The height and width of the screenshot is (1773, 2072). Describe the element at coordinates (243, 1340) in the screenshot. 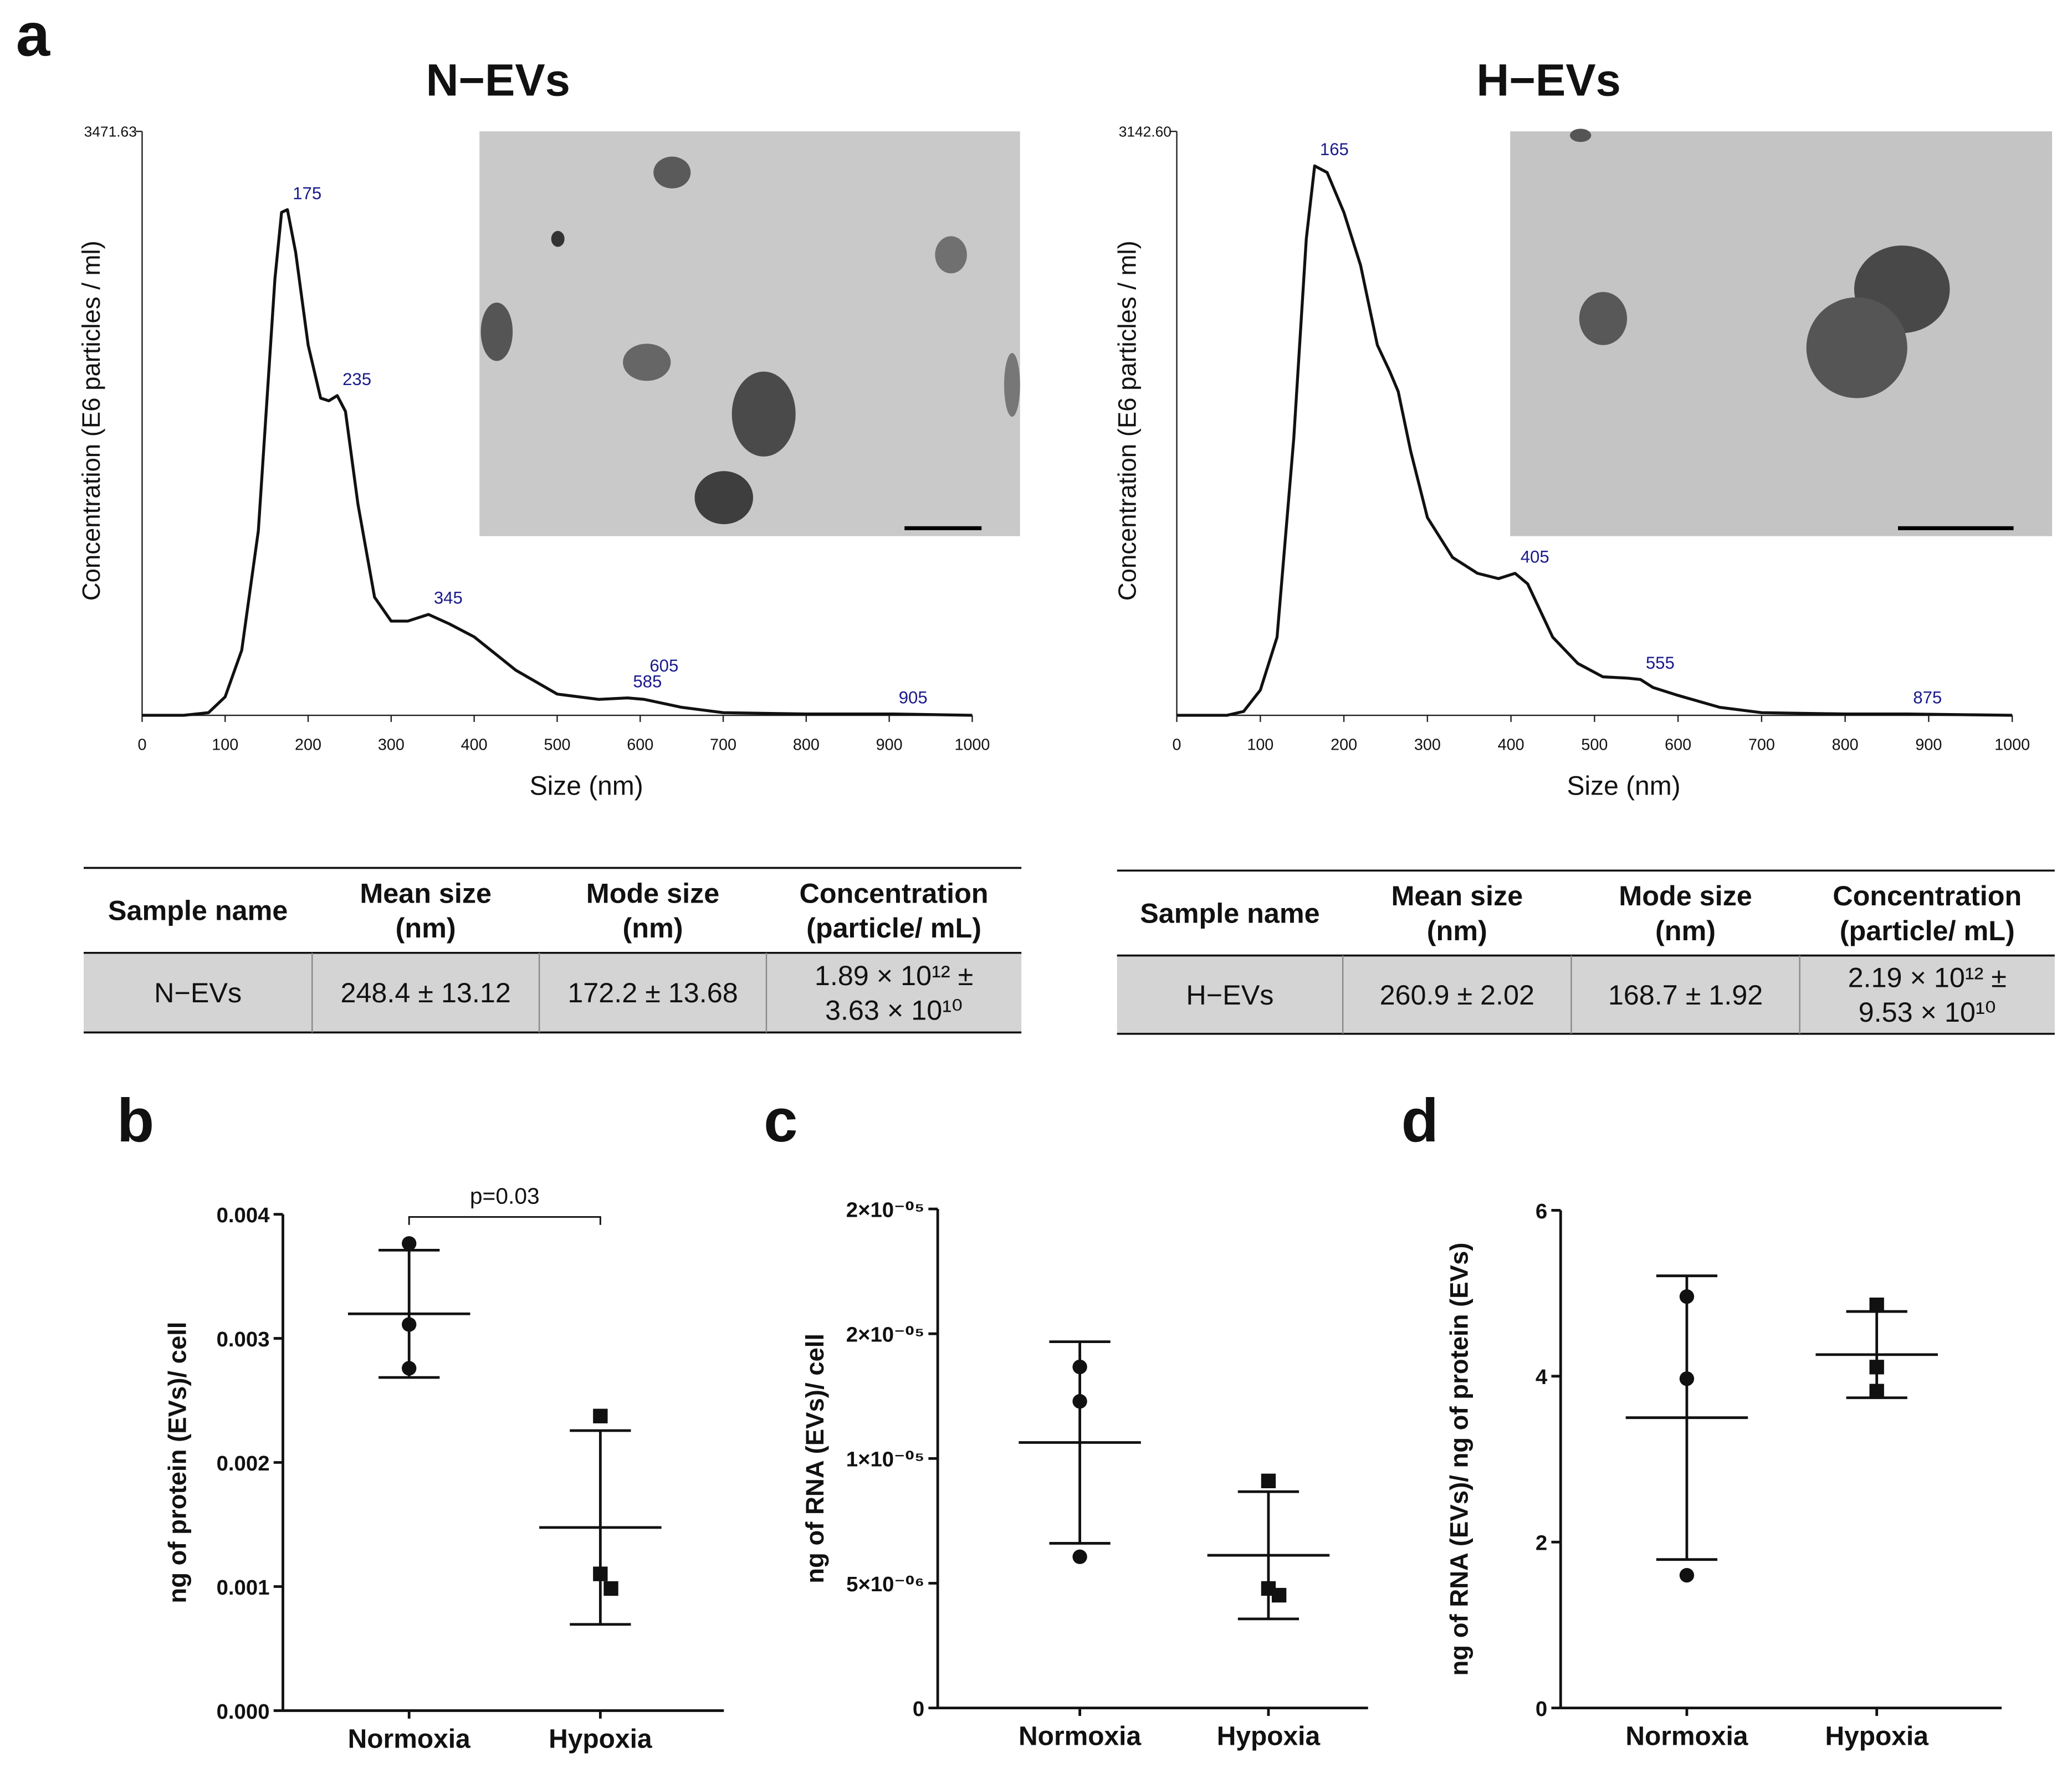

I see `y-tick-label: 0.003` at that location.